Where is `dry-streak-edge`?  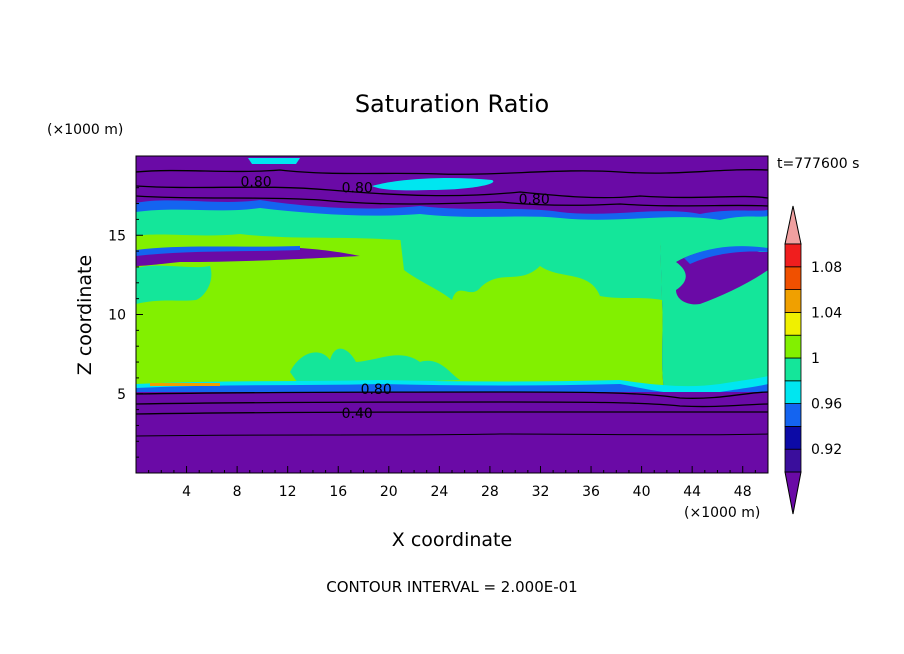
dry-streak-edge is located at coordinates (218, 251).